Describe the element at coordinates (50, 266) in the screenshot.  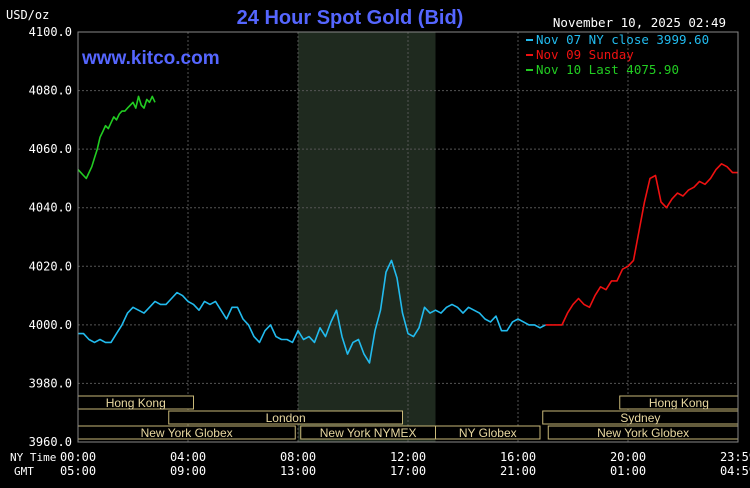
I see `y-tick-label: 4020.0` at that location.